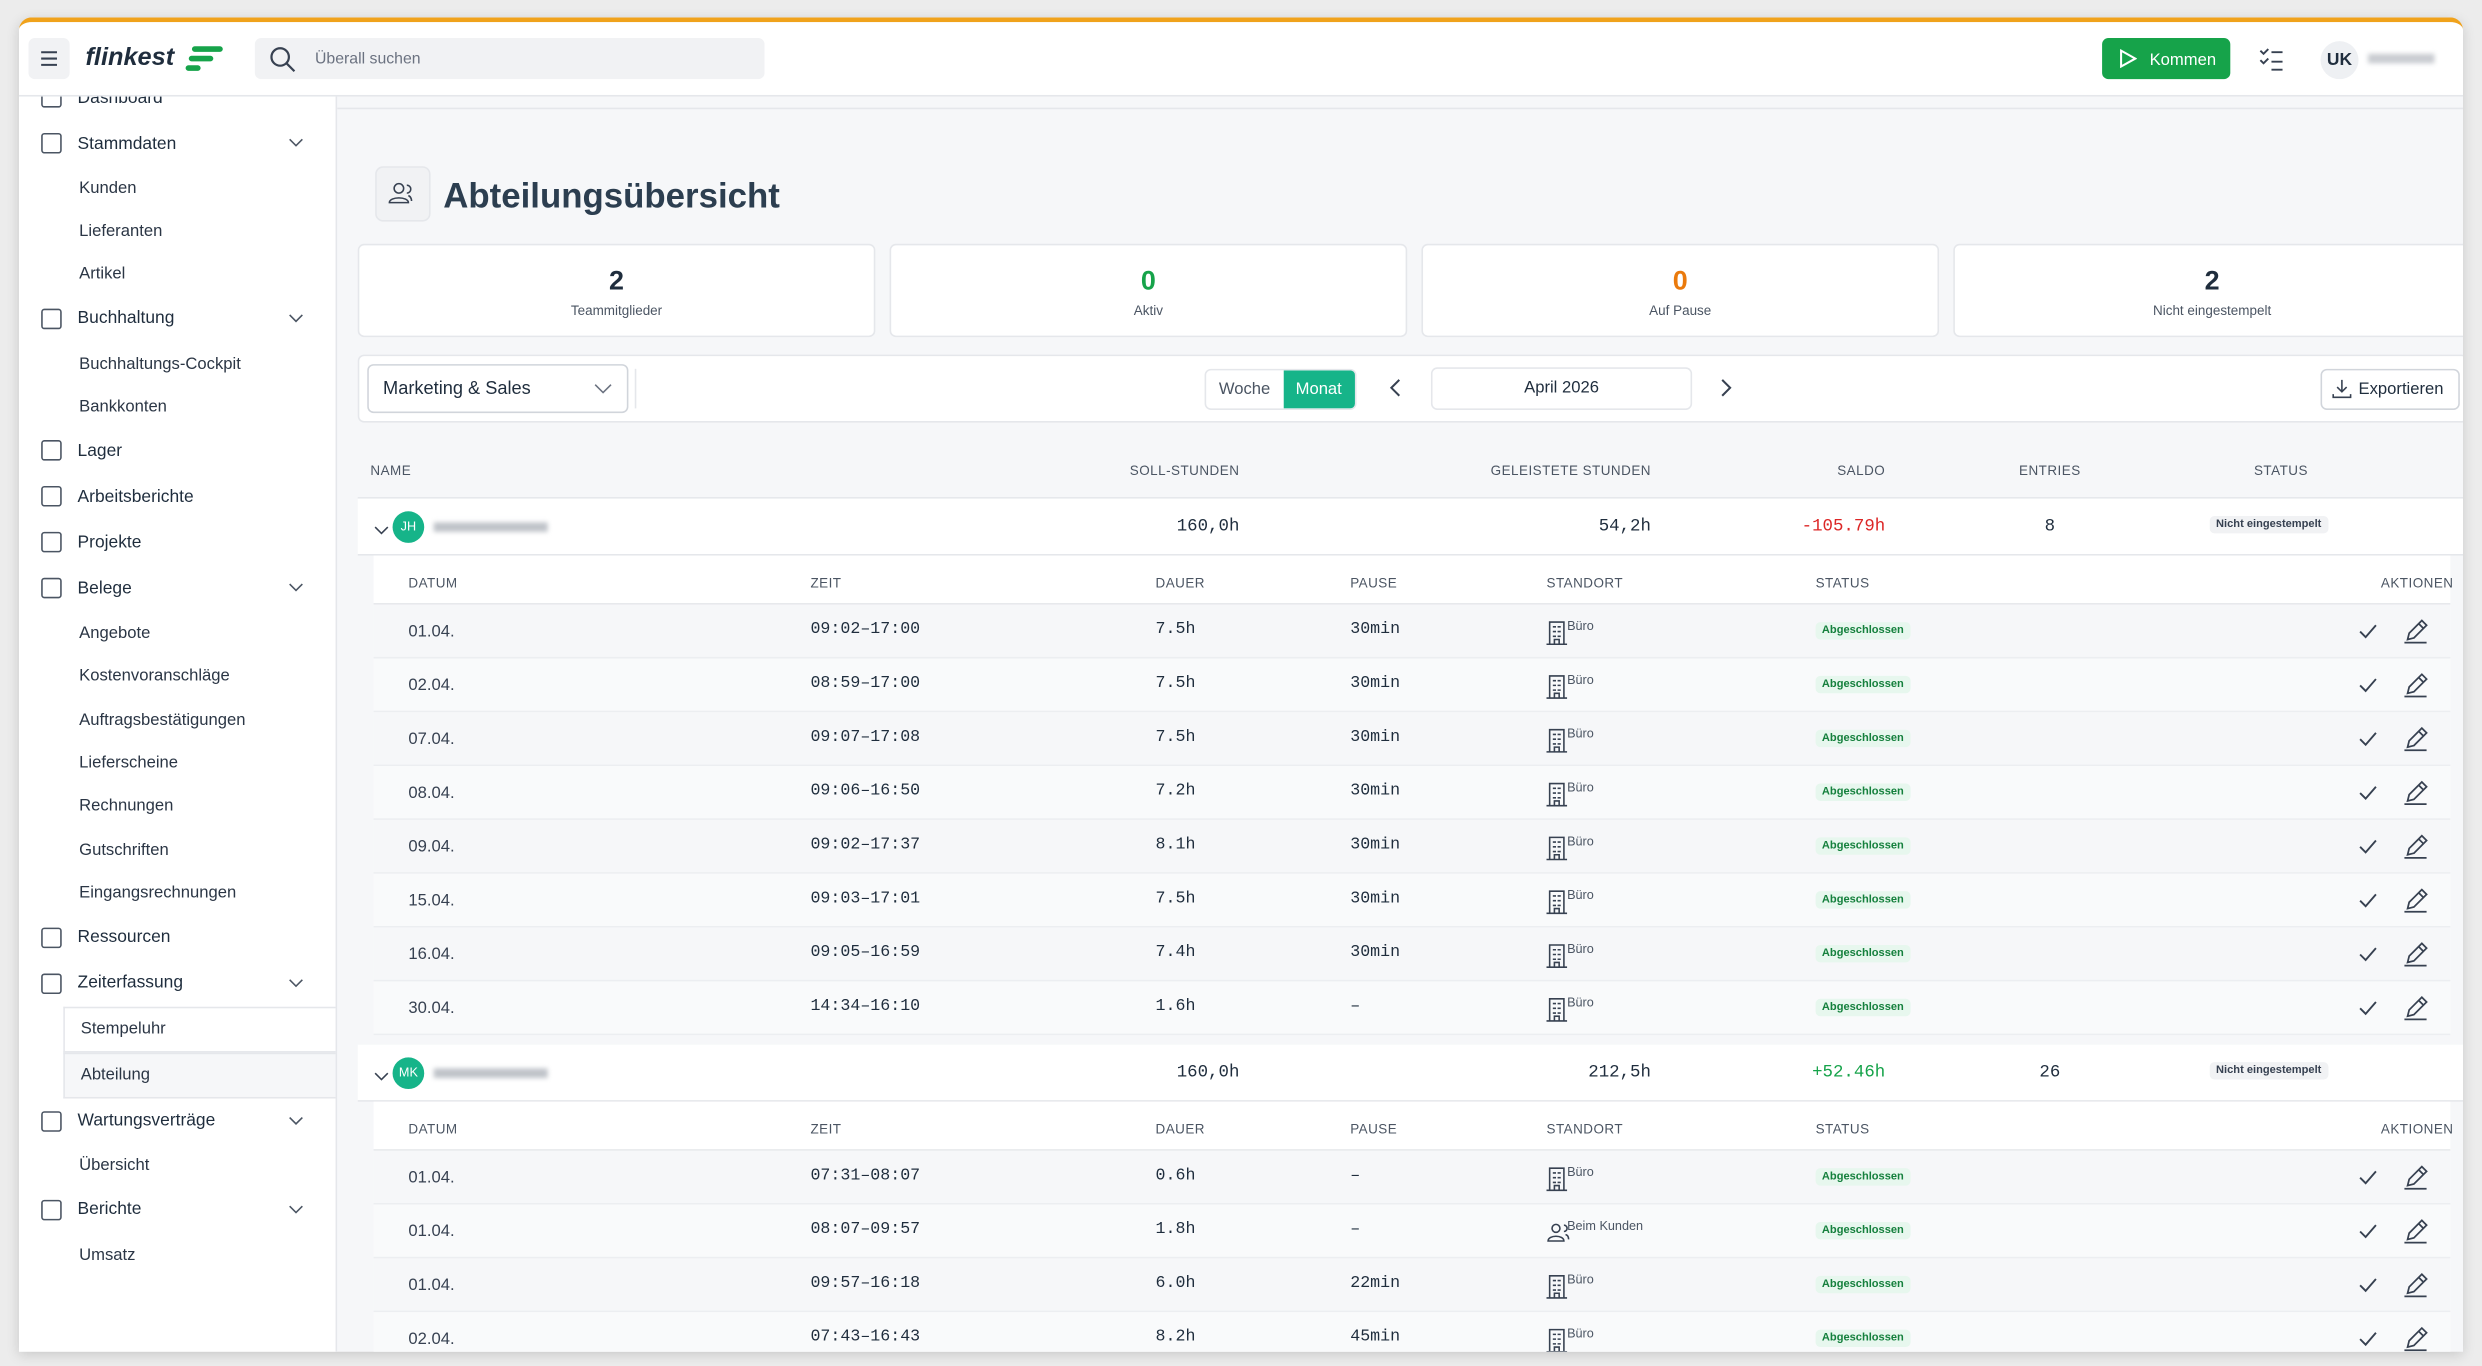 Image resolution: width=2482 pixels, height=1366 pixels. Describe the element at coordinates (431, 1231) in the screenshot. I see `entry-date: 01.04.` at that location.